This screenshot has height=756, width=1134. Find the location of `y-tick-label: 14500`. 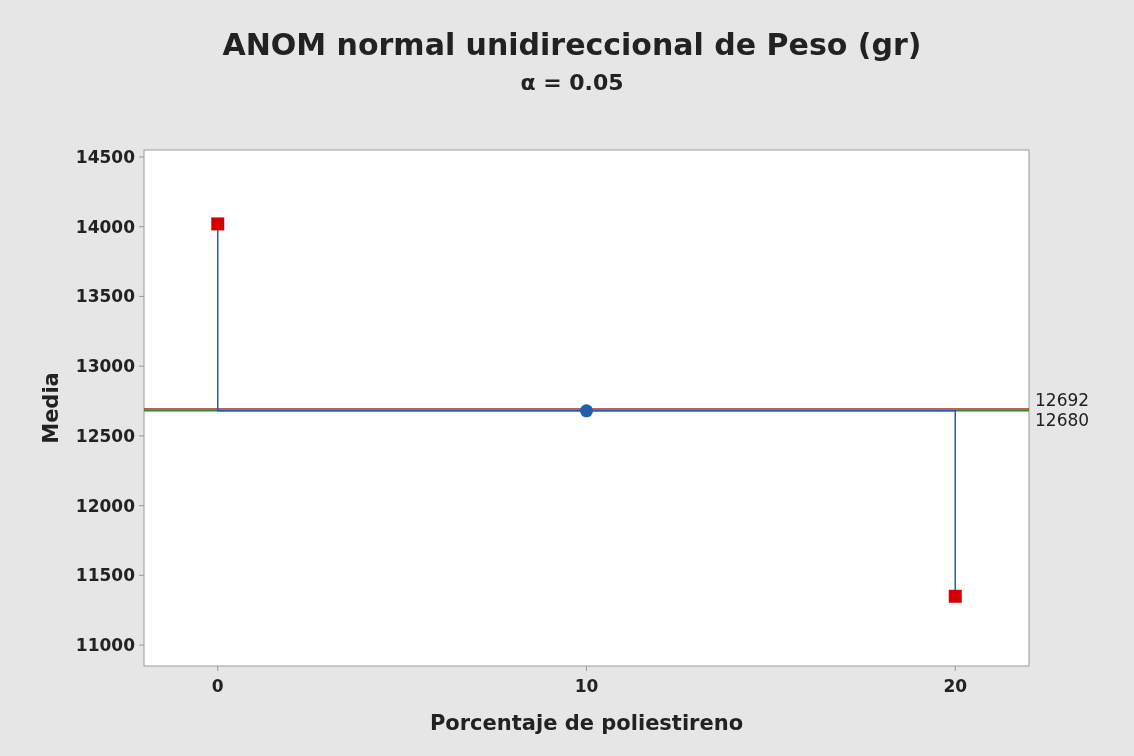

y-tick-label: 14500 is located at coordinates (105, 156).